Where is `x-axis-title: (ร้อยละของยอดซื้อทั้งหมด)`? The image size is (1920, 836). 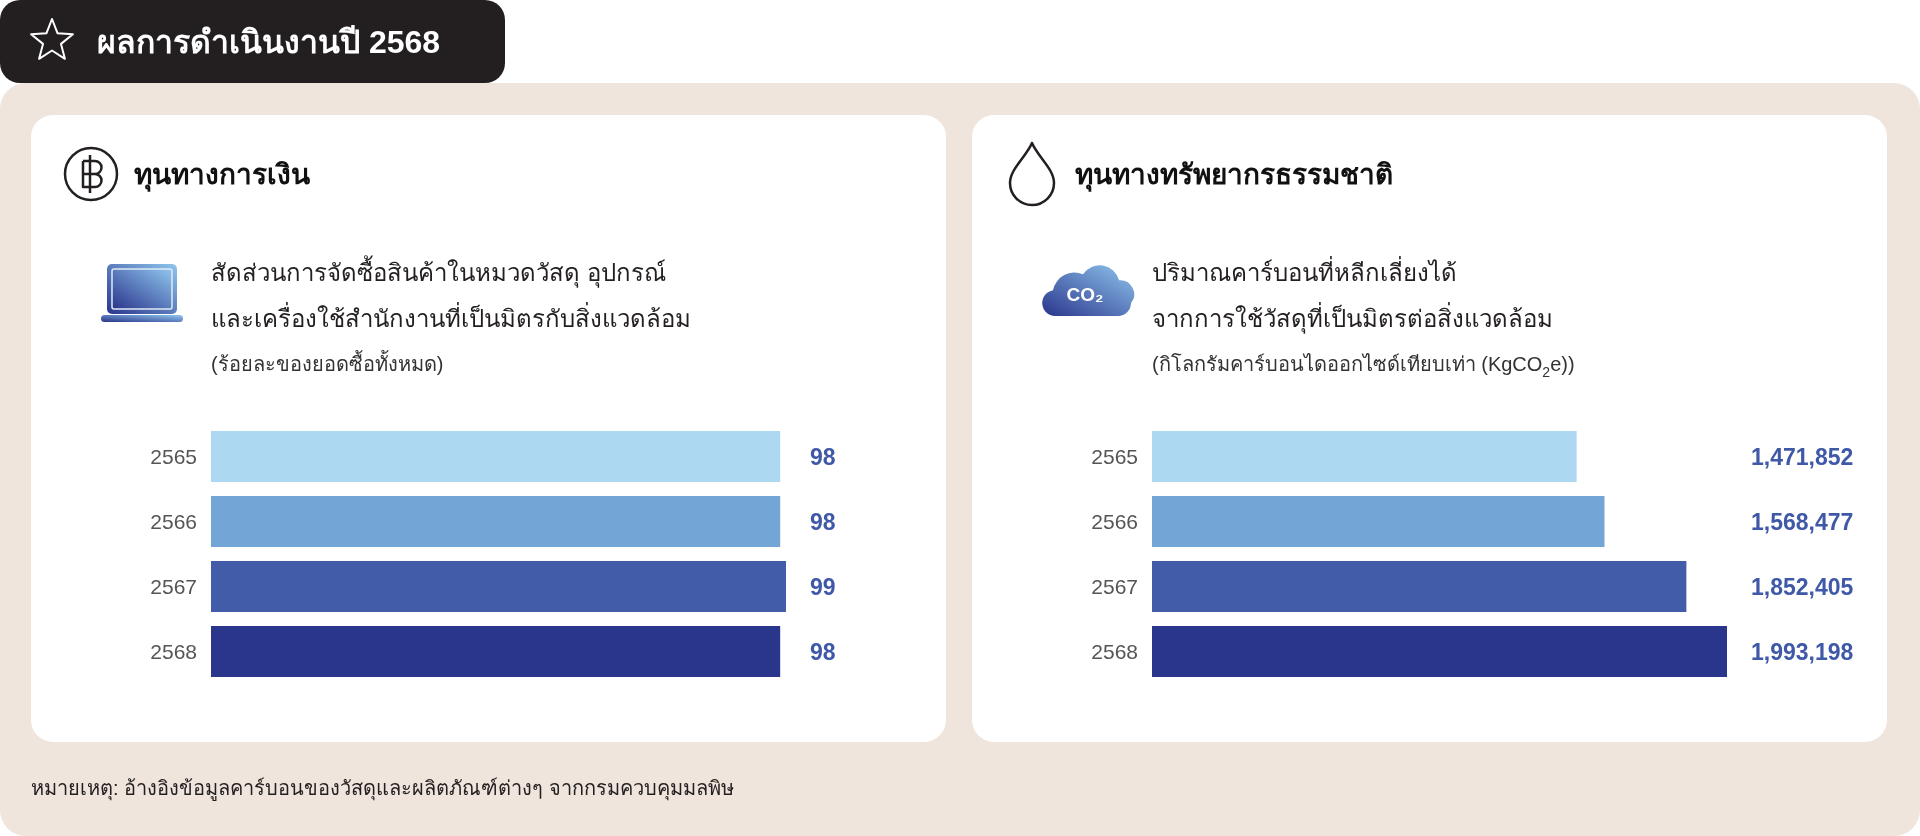 x-axis-title: (ร้อยละของยอดซื้อทั้งหมด) is located at coordinates (327, 362).